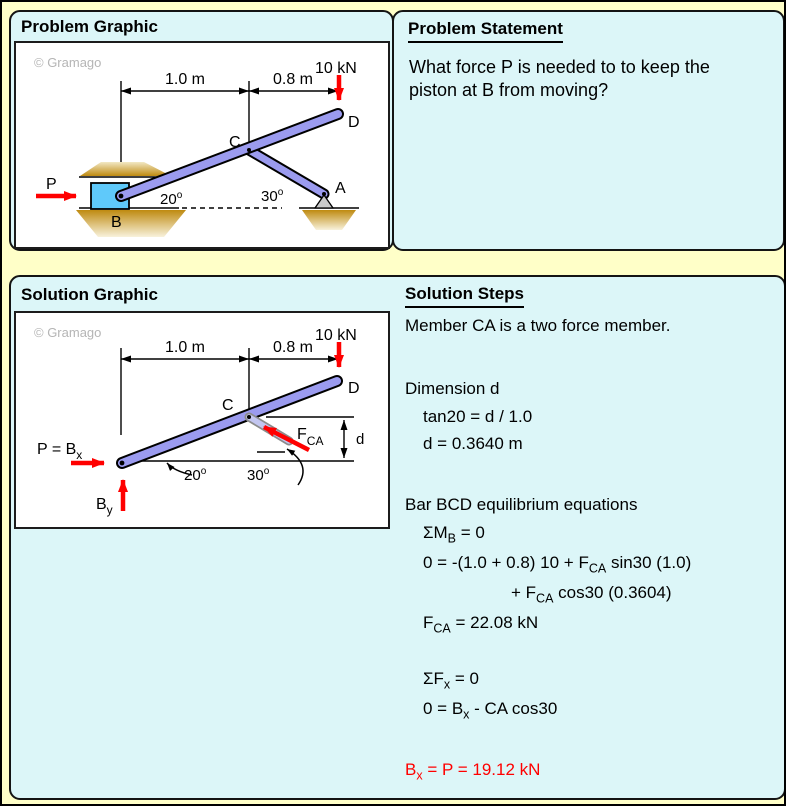  What do you see at coordinates (557, 564) in the screenshot?
I see `step-eq1: 0 = -(1.0 + 0.8) 10 + FCA sin30 (1.0)` at bounding box center [557, 564].